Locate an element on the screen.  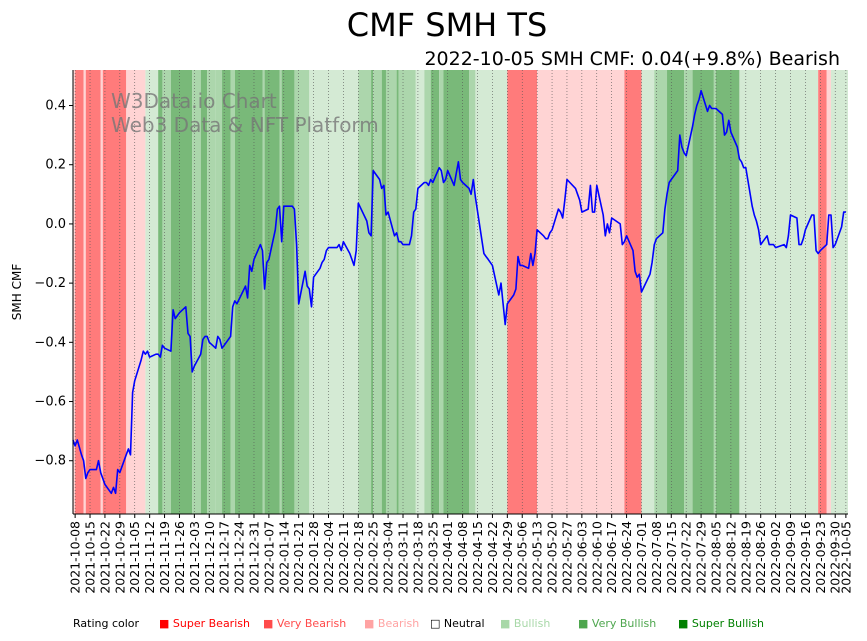
legend-title: Rating color is located at coordinates (106, 623).